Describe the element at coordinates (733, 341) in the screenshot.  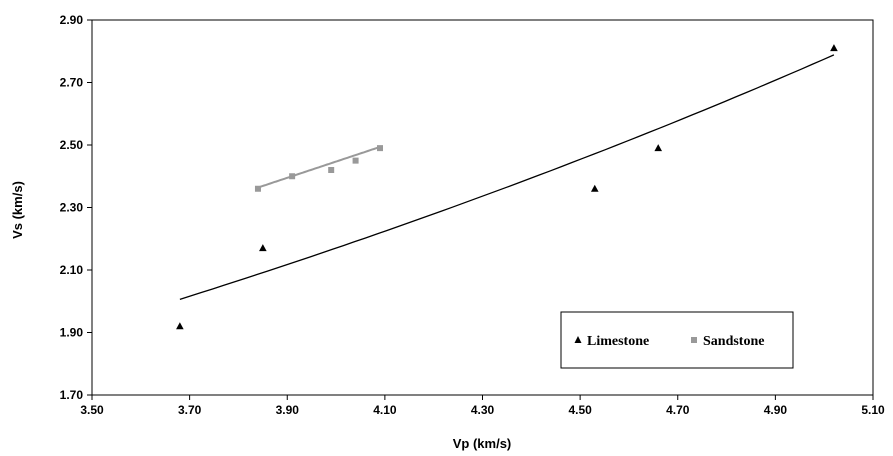
I see `legend-label-sandstone: Sandstone` at that location.